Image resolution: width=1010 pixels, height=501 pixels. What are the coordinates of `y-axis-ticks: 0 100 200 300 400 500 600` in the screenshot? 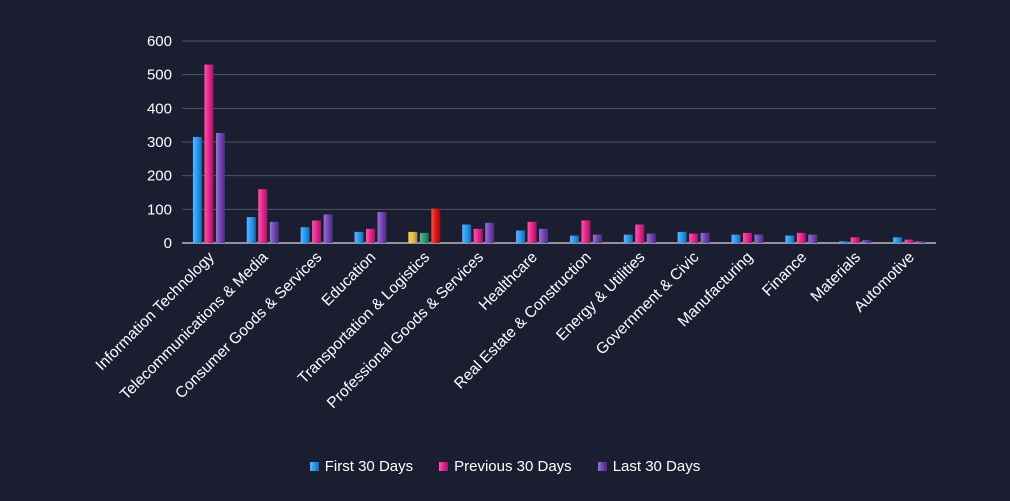 It's located at (159, 142).